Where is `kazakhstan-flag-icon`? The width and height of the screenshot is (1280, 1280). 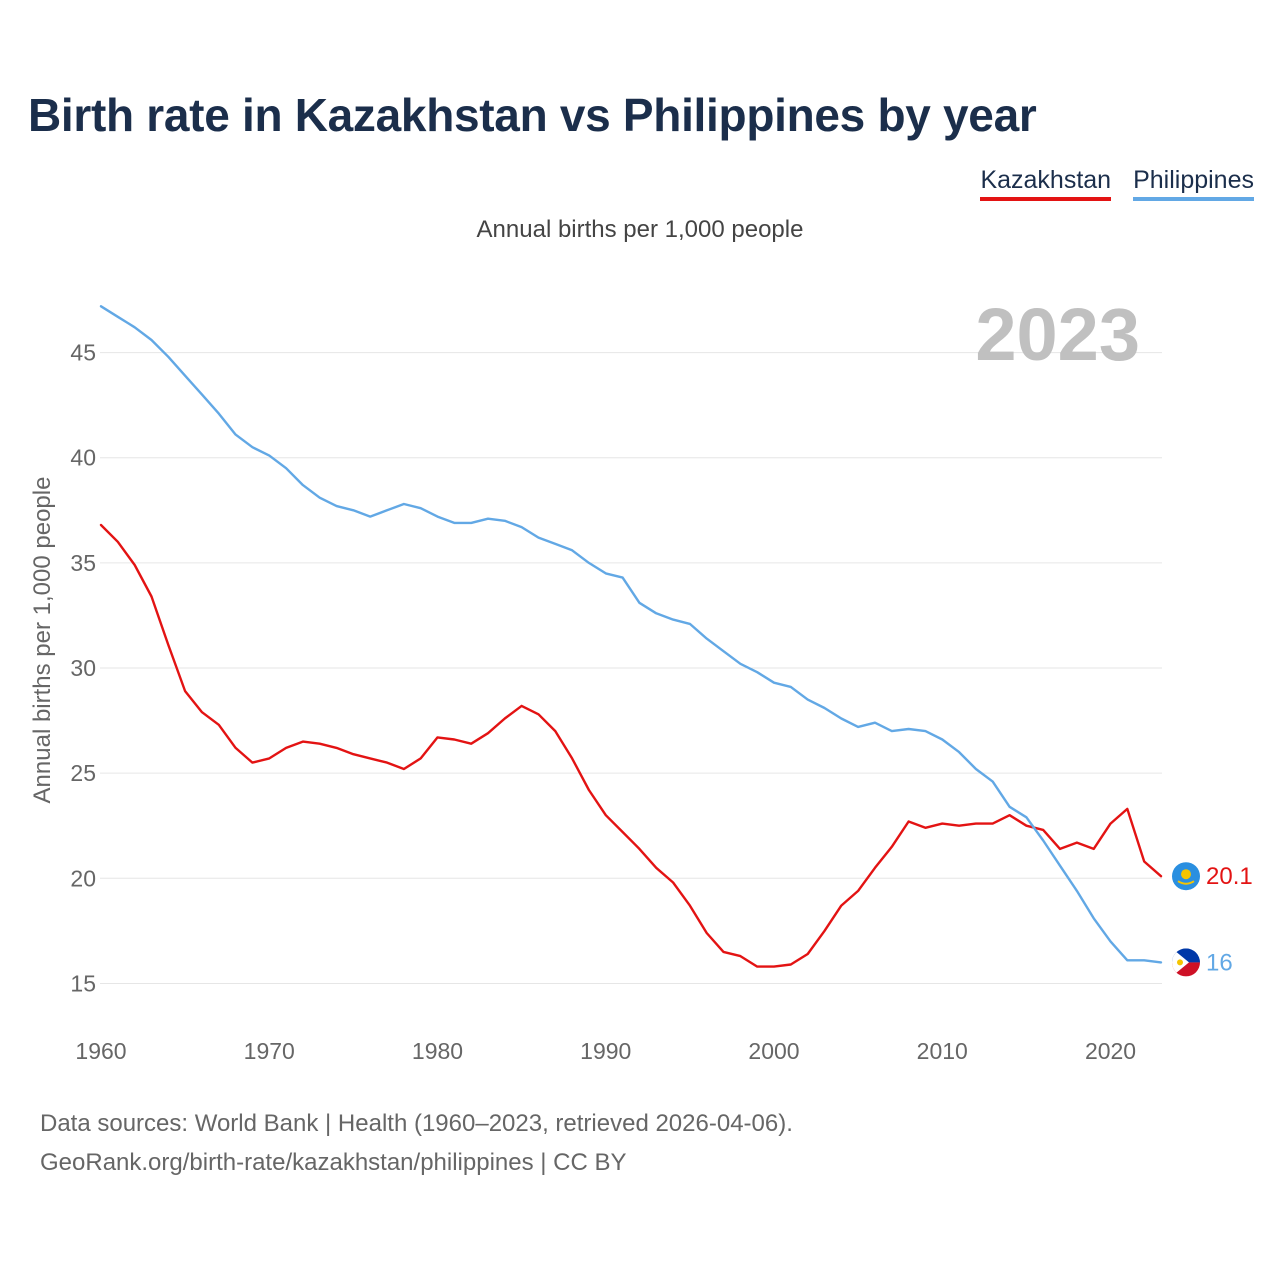
kazakhstan-flag-icon is located at coordinates (1186, 876).